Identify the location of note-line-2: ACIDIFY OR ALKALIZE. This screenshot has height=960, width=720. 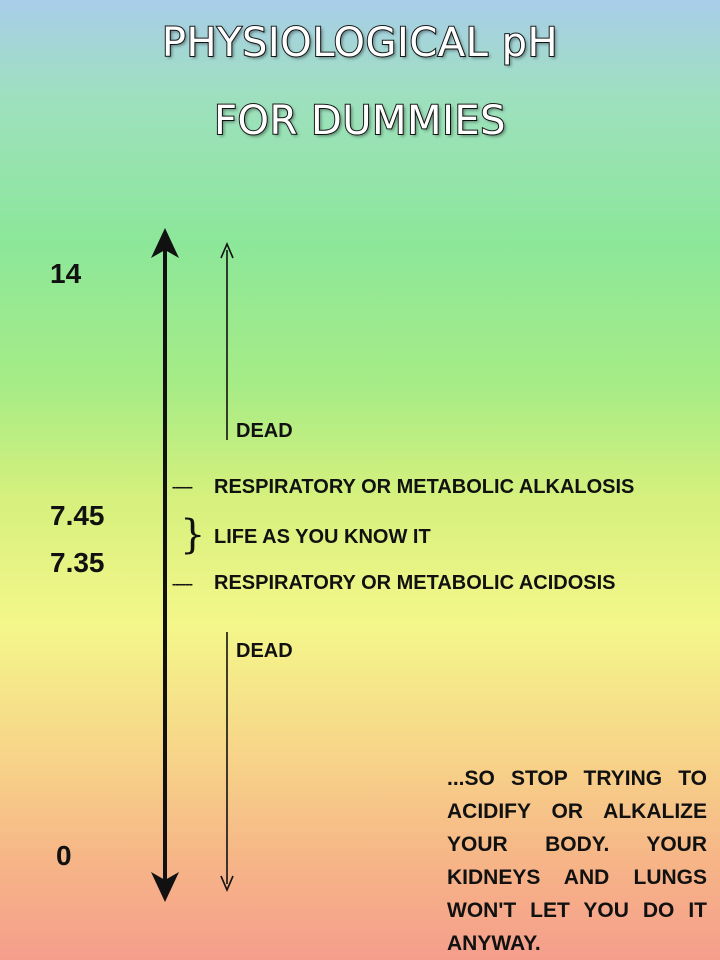
(577, 811).